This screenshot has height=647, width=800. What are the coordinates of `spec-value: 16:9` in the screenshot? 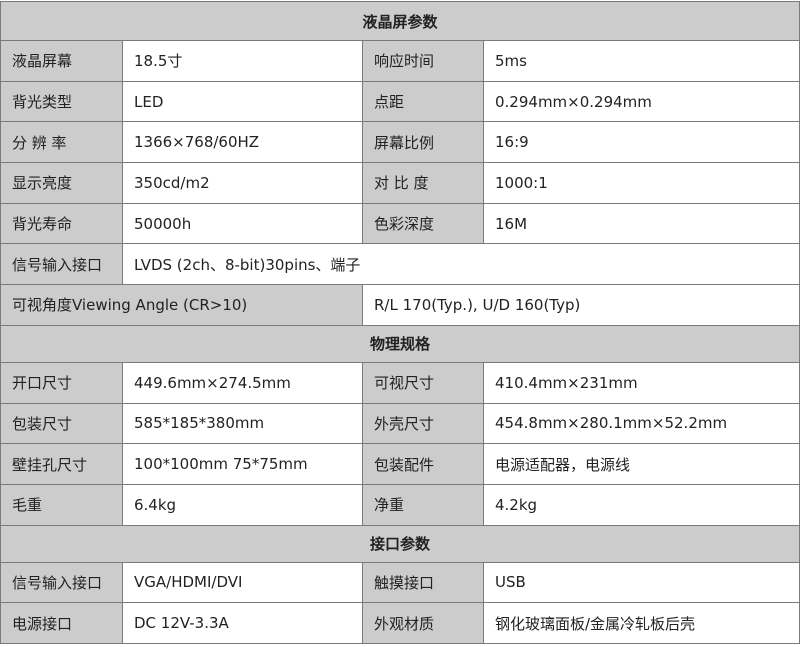 It's located at (641, 142).